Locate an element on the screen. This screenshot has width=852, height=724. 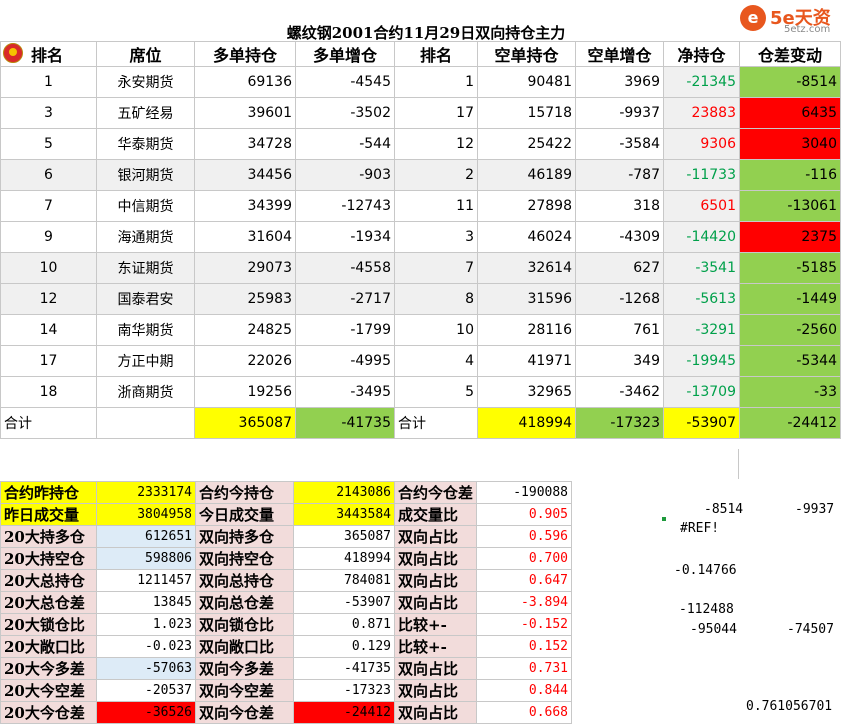
short-change-cell: -4309 is located at coordinates (619, 237).